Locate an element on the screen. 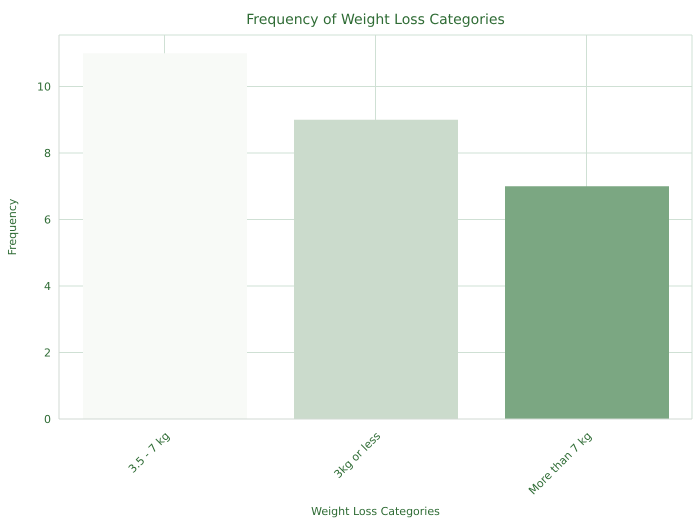 This screenshot has width=693, height=519. x-tick-label: 3kg or less is located at coordinates (358, 455).